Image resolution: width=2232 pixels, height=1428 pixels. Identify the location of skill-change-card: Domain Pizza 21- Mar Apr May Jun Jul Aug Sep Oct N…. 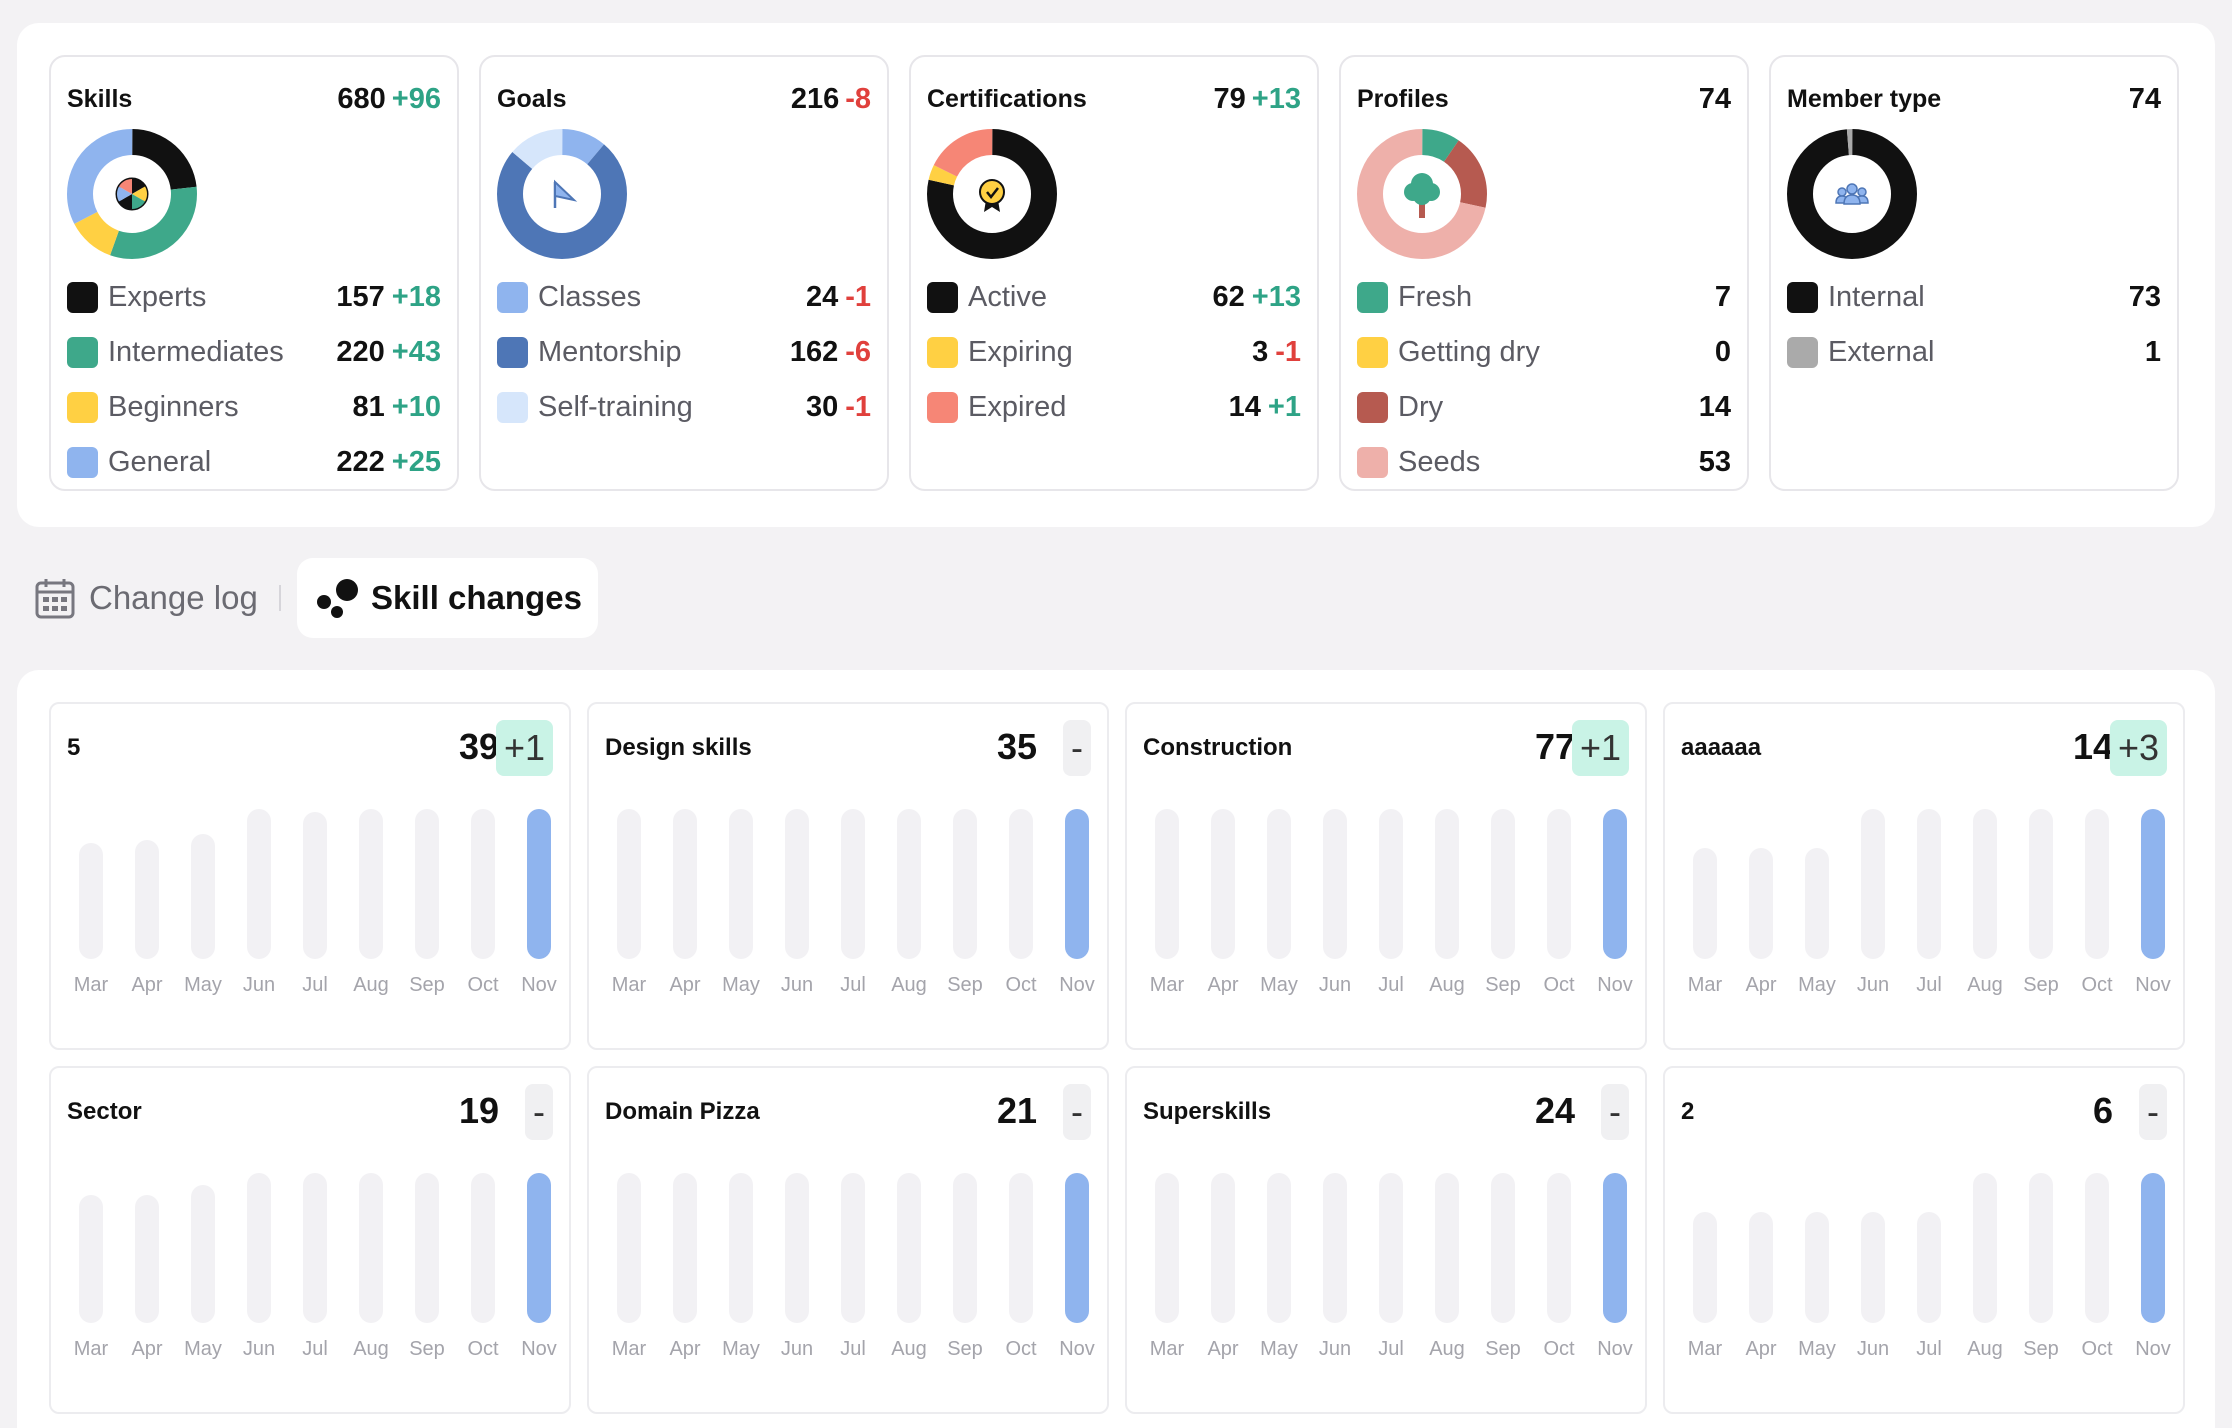
(848, 1240).